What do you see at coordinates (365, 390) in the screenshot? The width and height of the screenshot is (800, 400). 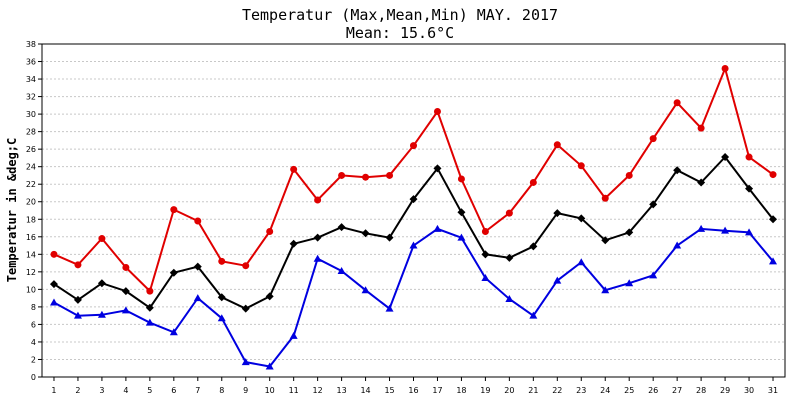 I see `x-tick-label: 14` at bounding box center [365, 390].